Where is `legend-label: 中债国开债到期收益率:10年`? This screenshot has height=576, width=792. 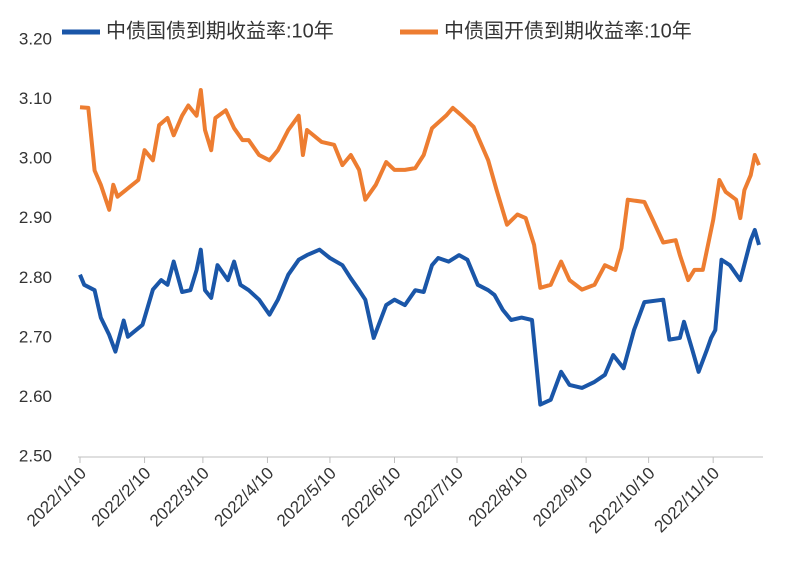
legend-label: 中债国开债到期收益率:10年 is located at coordinates (568, 30).